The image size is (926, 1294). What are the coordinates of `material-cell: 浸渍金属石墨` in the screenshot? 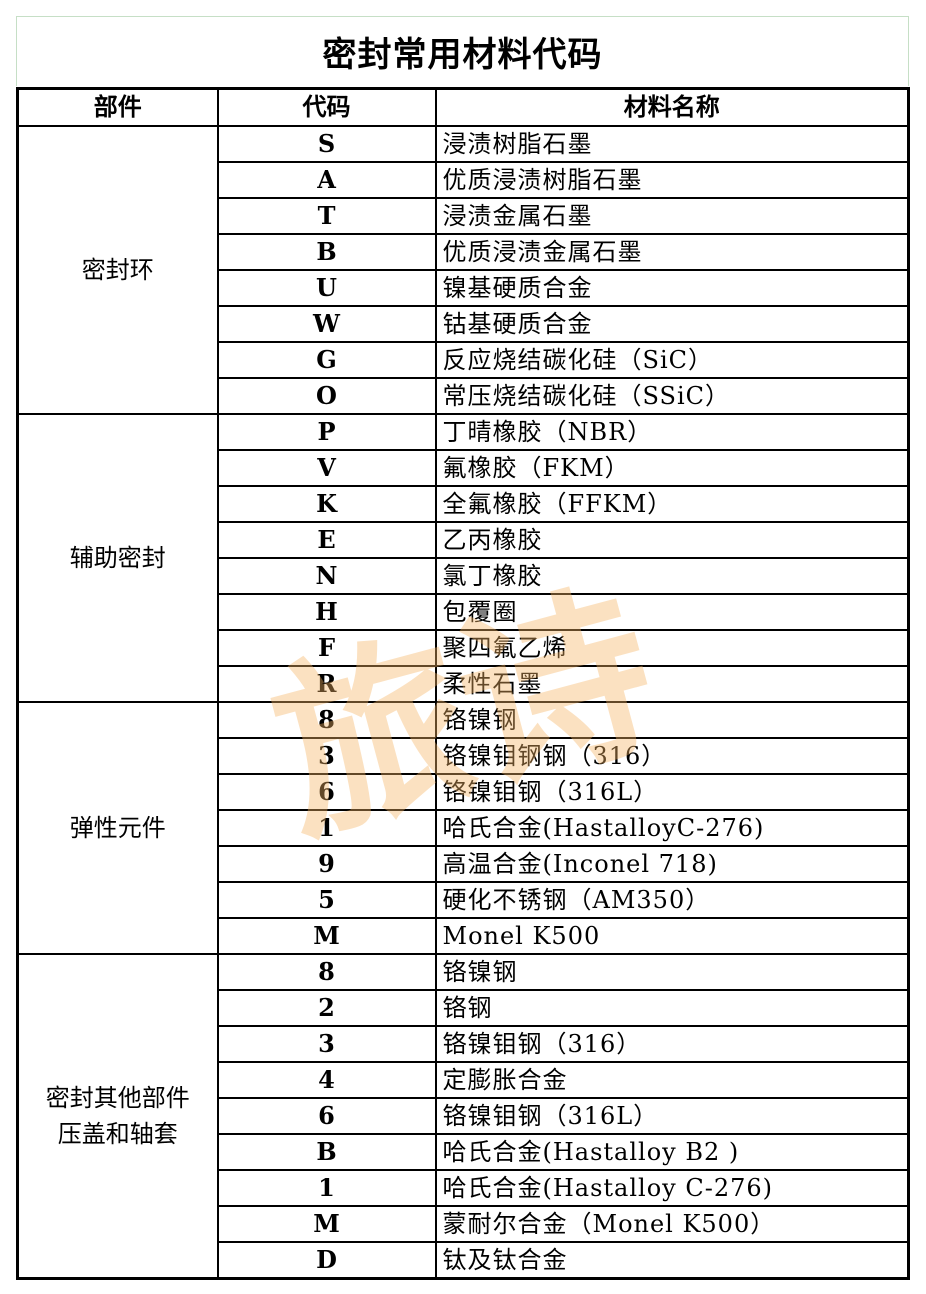 It's located at (672, 215).